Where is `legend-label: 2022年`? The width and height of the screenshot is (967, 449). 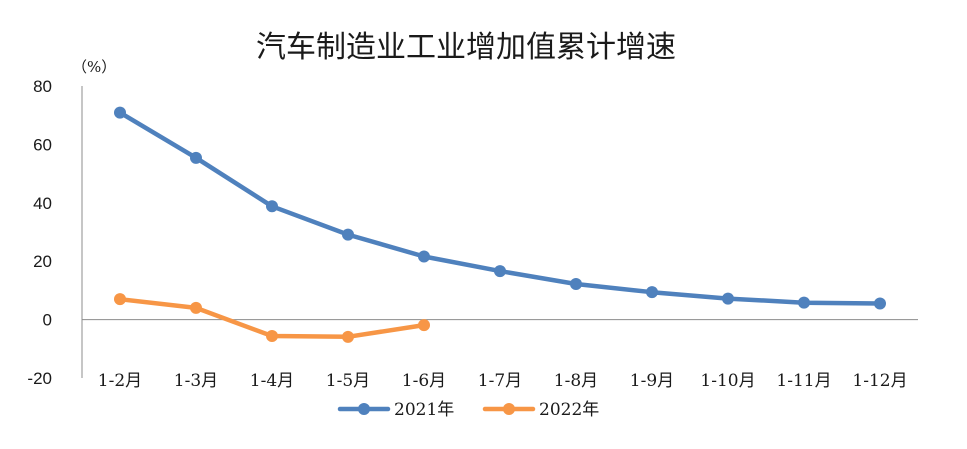
legend-label: 2022年 is located at coordinates (569, 410).